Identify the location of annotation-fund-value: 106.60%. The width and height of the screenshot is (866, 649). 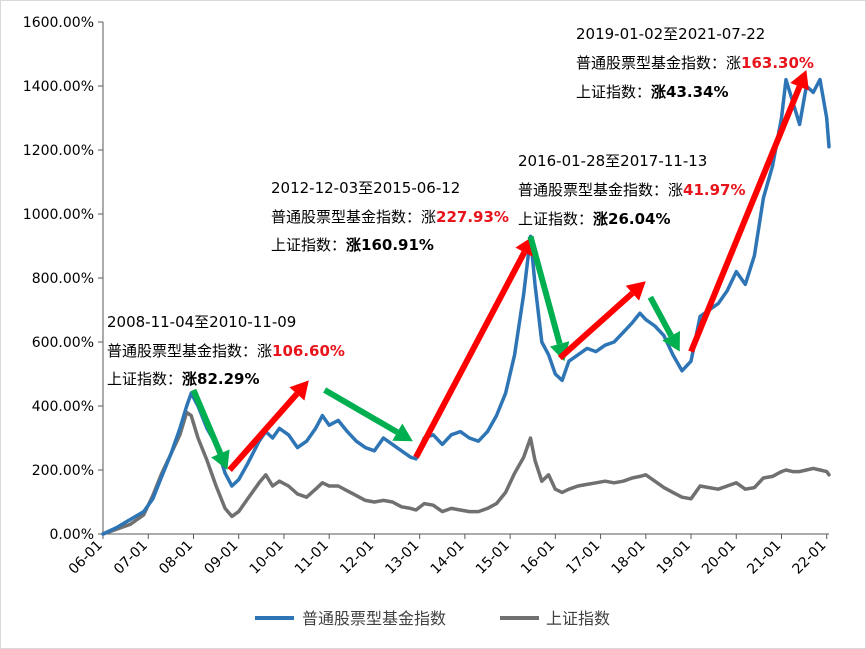
(308, 351).